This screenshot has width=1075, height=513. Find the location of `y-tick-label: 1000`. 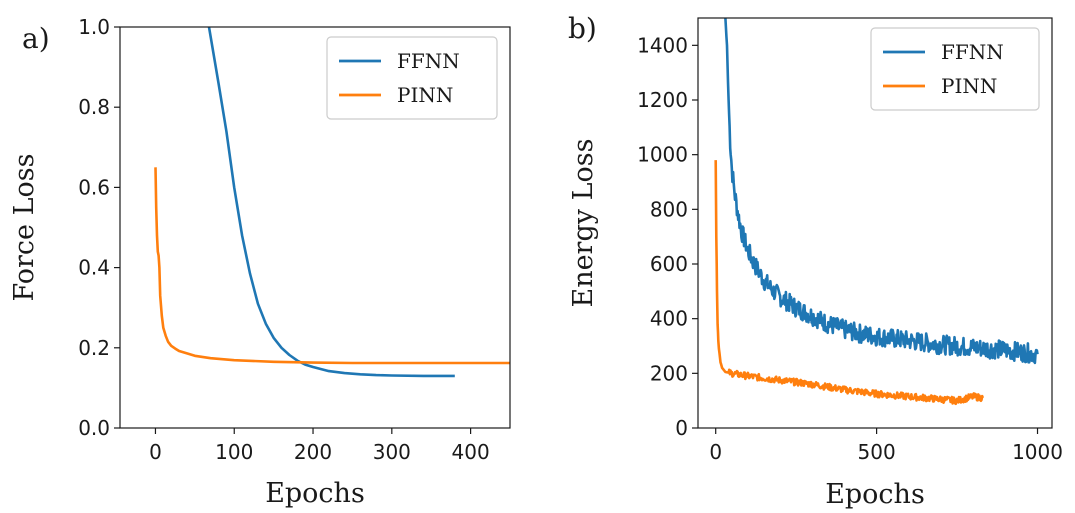

y-tick-label: 1000 is located at coordinates (662, 155).